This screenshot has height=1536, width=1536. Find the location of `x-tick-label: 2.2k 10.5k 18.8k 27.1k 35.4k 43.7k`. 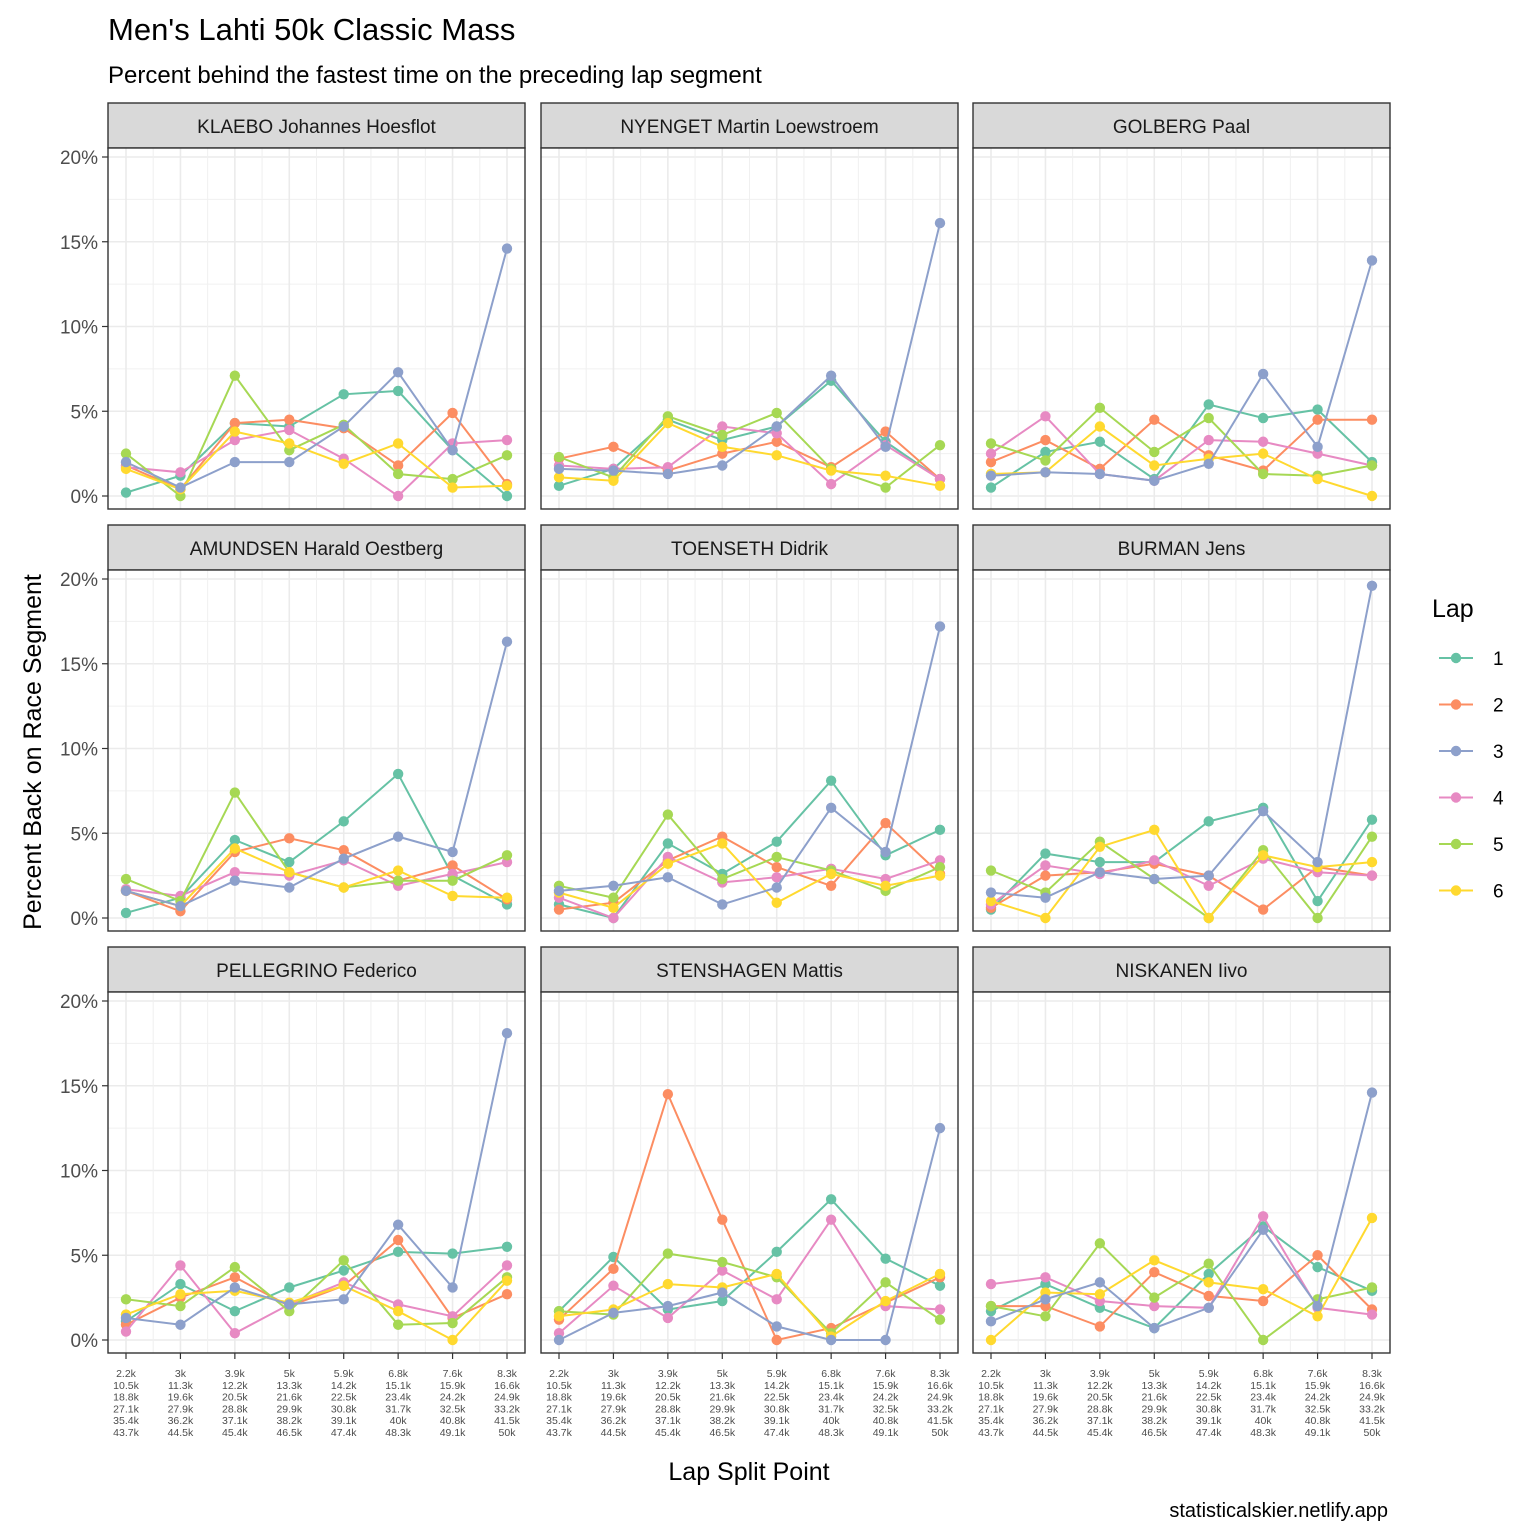

x-tick-label: 2.2k 10.5k 18.8k 27.1k 35.4k 43.7k is located at coordinates (126, 1403).